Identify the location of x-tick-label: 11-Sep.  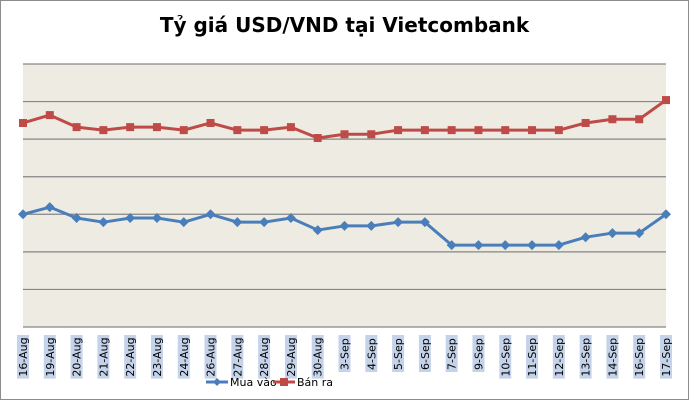
(532, 357).